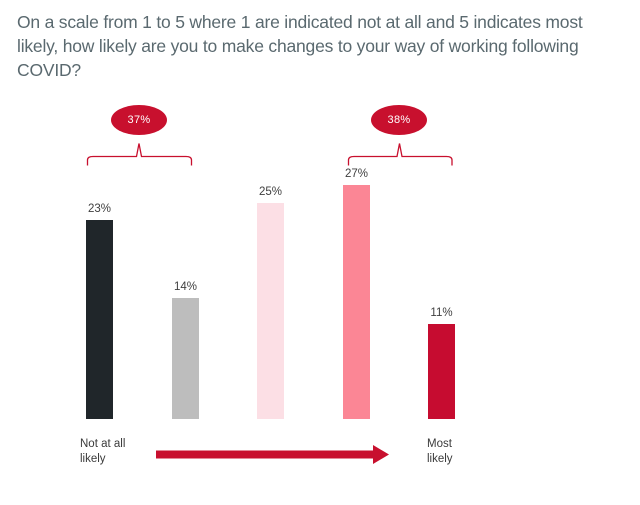  What do you see at coordinates (356, 174) in the screenshot?
I see `bar-value-label: 27%` at bounding box center [356, 174].